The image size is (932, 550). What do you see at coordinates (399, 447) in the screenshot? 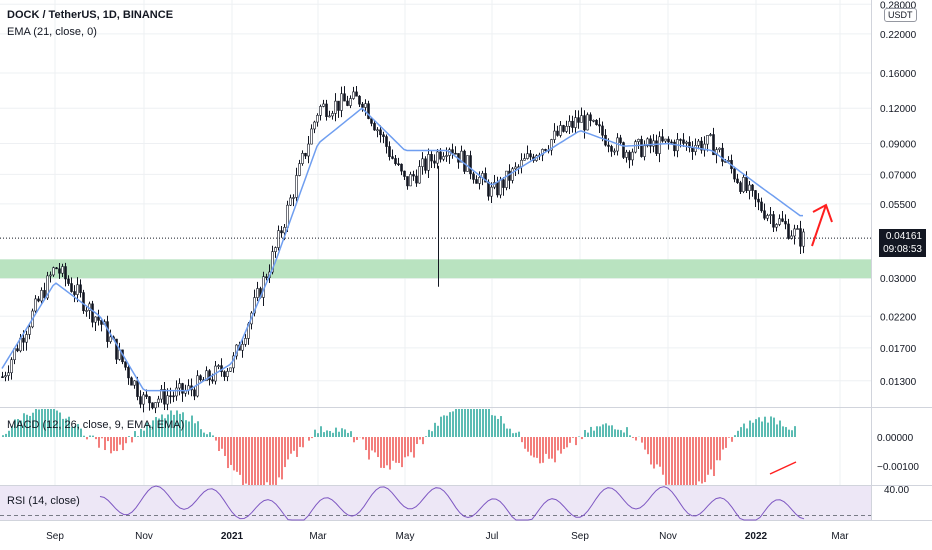
I see `macd-histogram` at bounding box center [399, 447].